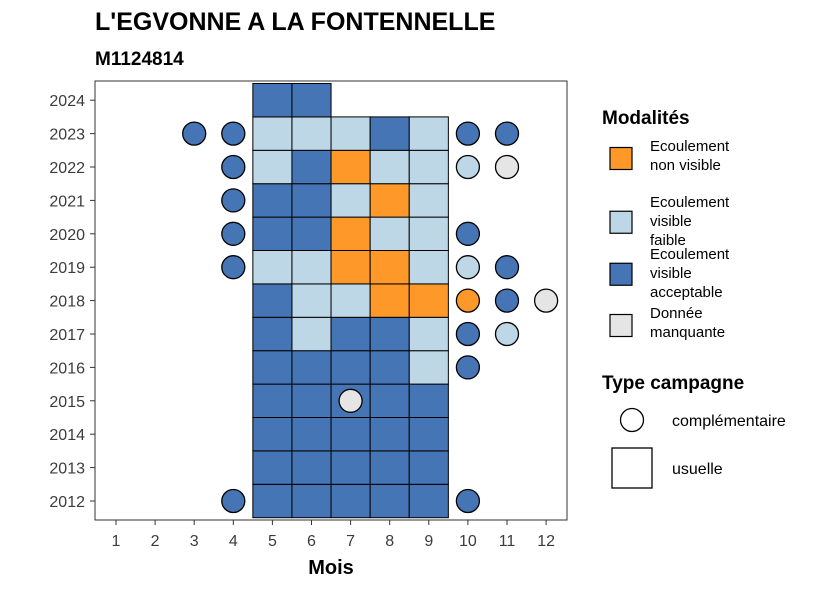  What do you see at coordinates (67, 302) in the screenshot?
I see `y-tick-label: 2018` at bounding box center [67, 302].